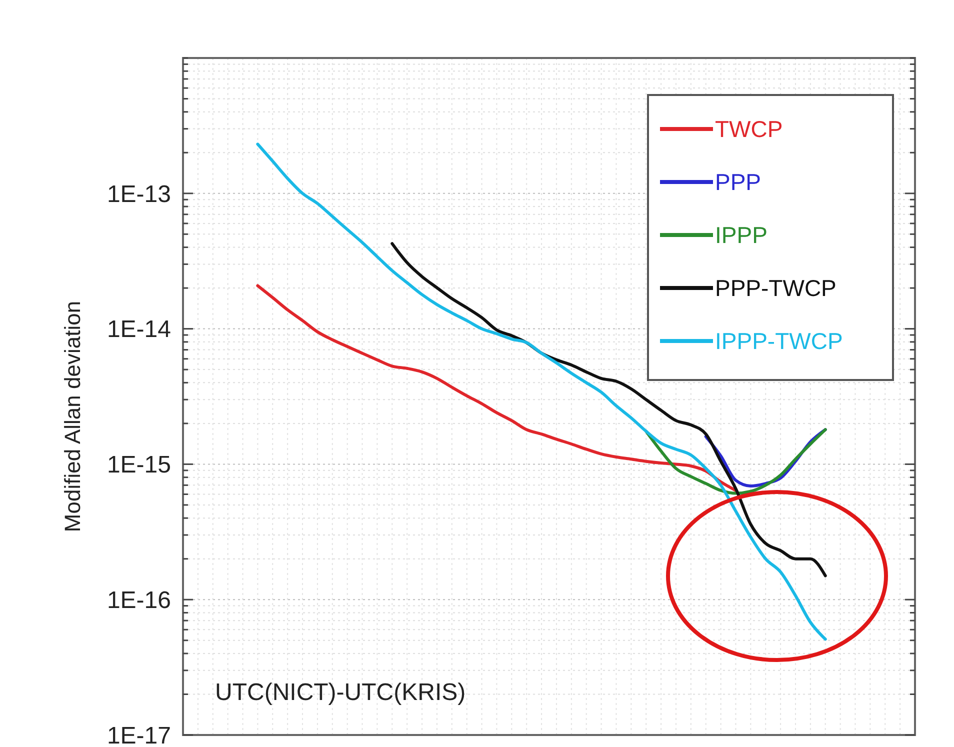 The height and width of the screenshot is (747, 954). I want to click on line-series, so click(735, 461).